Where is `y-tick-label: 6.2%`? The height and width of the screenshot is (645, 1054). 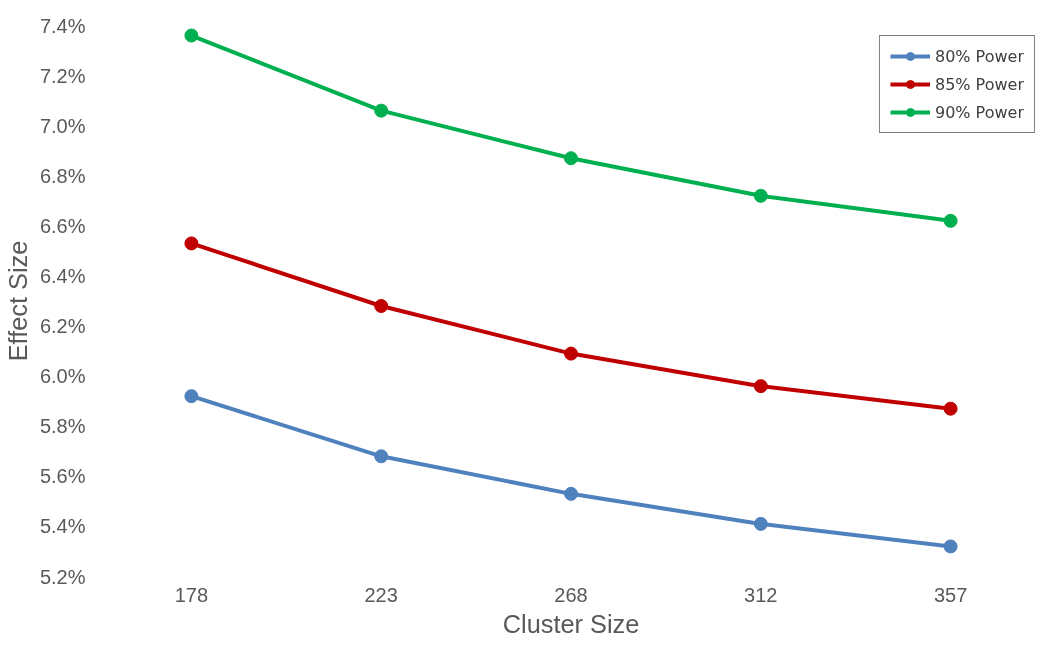
y-tick-label: 6.2% is located at coordinates (62, 326).